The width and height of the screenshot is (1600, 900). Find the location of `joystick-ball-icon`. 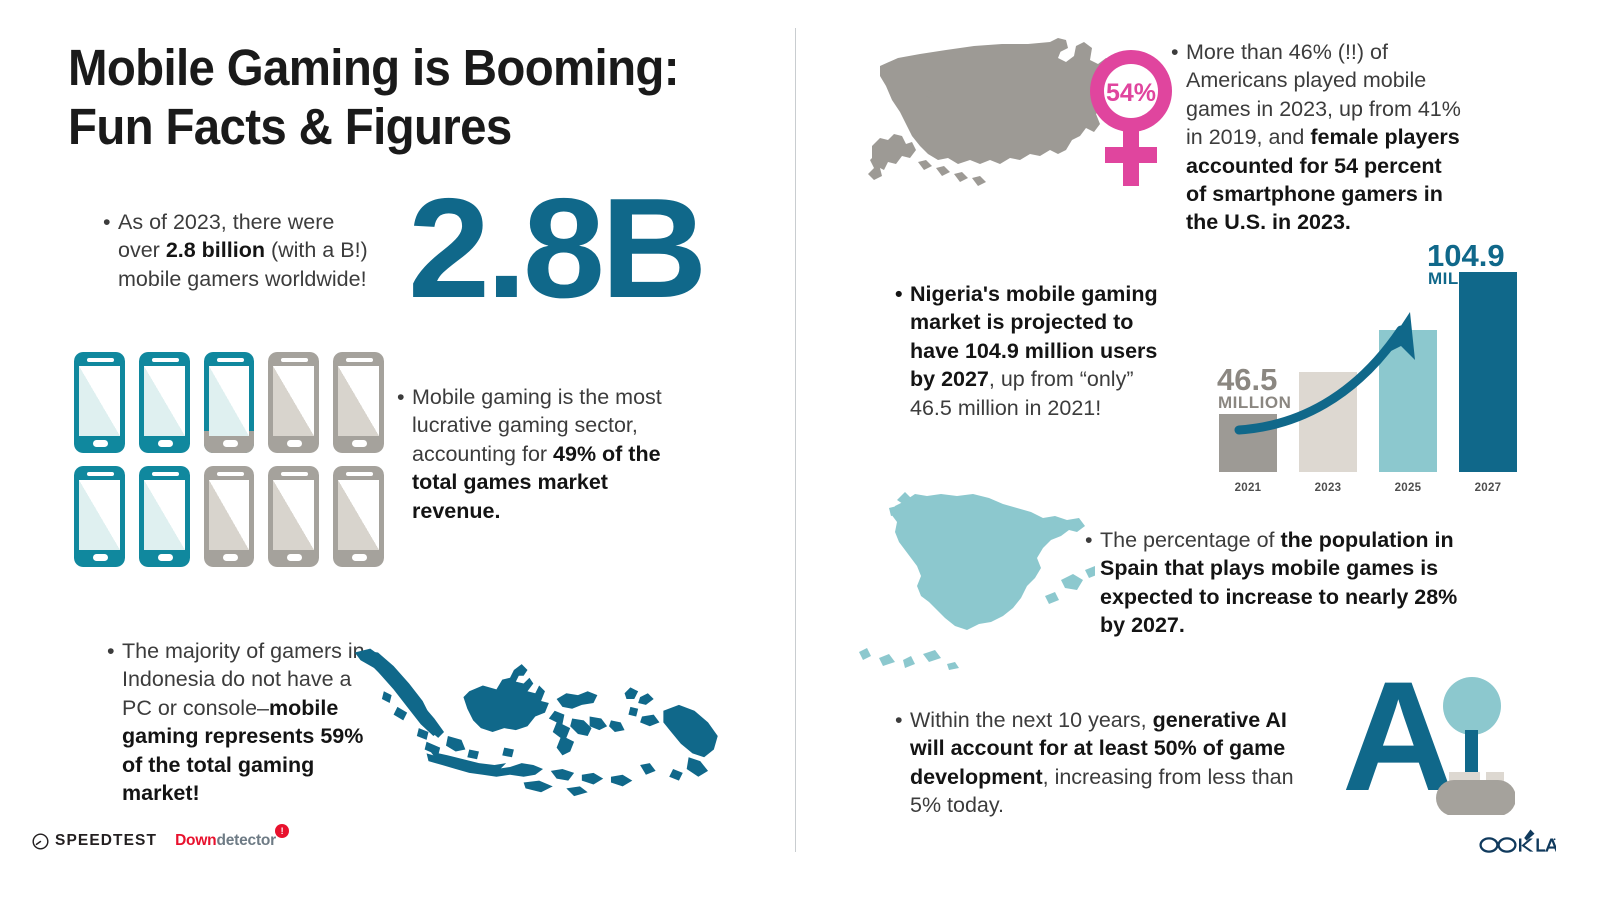

joystick-ball-icon is located at coordinates (1472, 706).